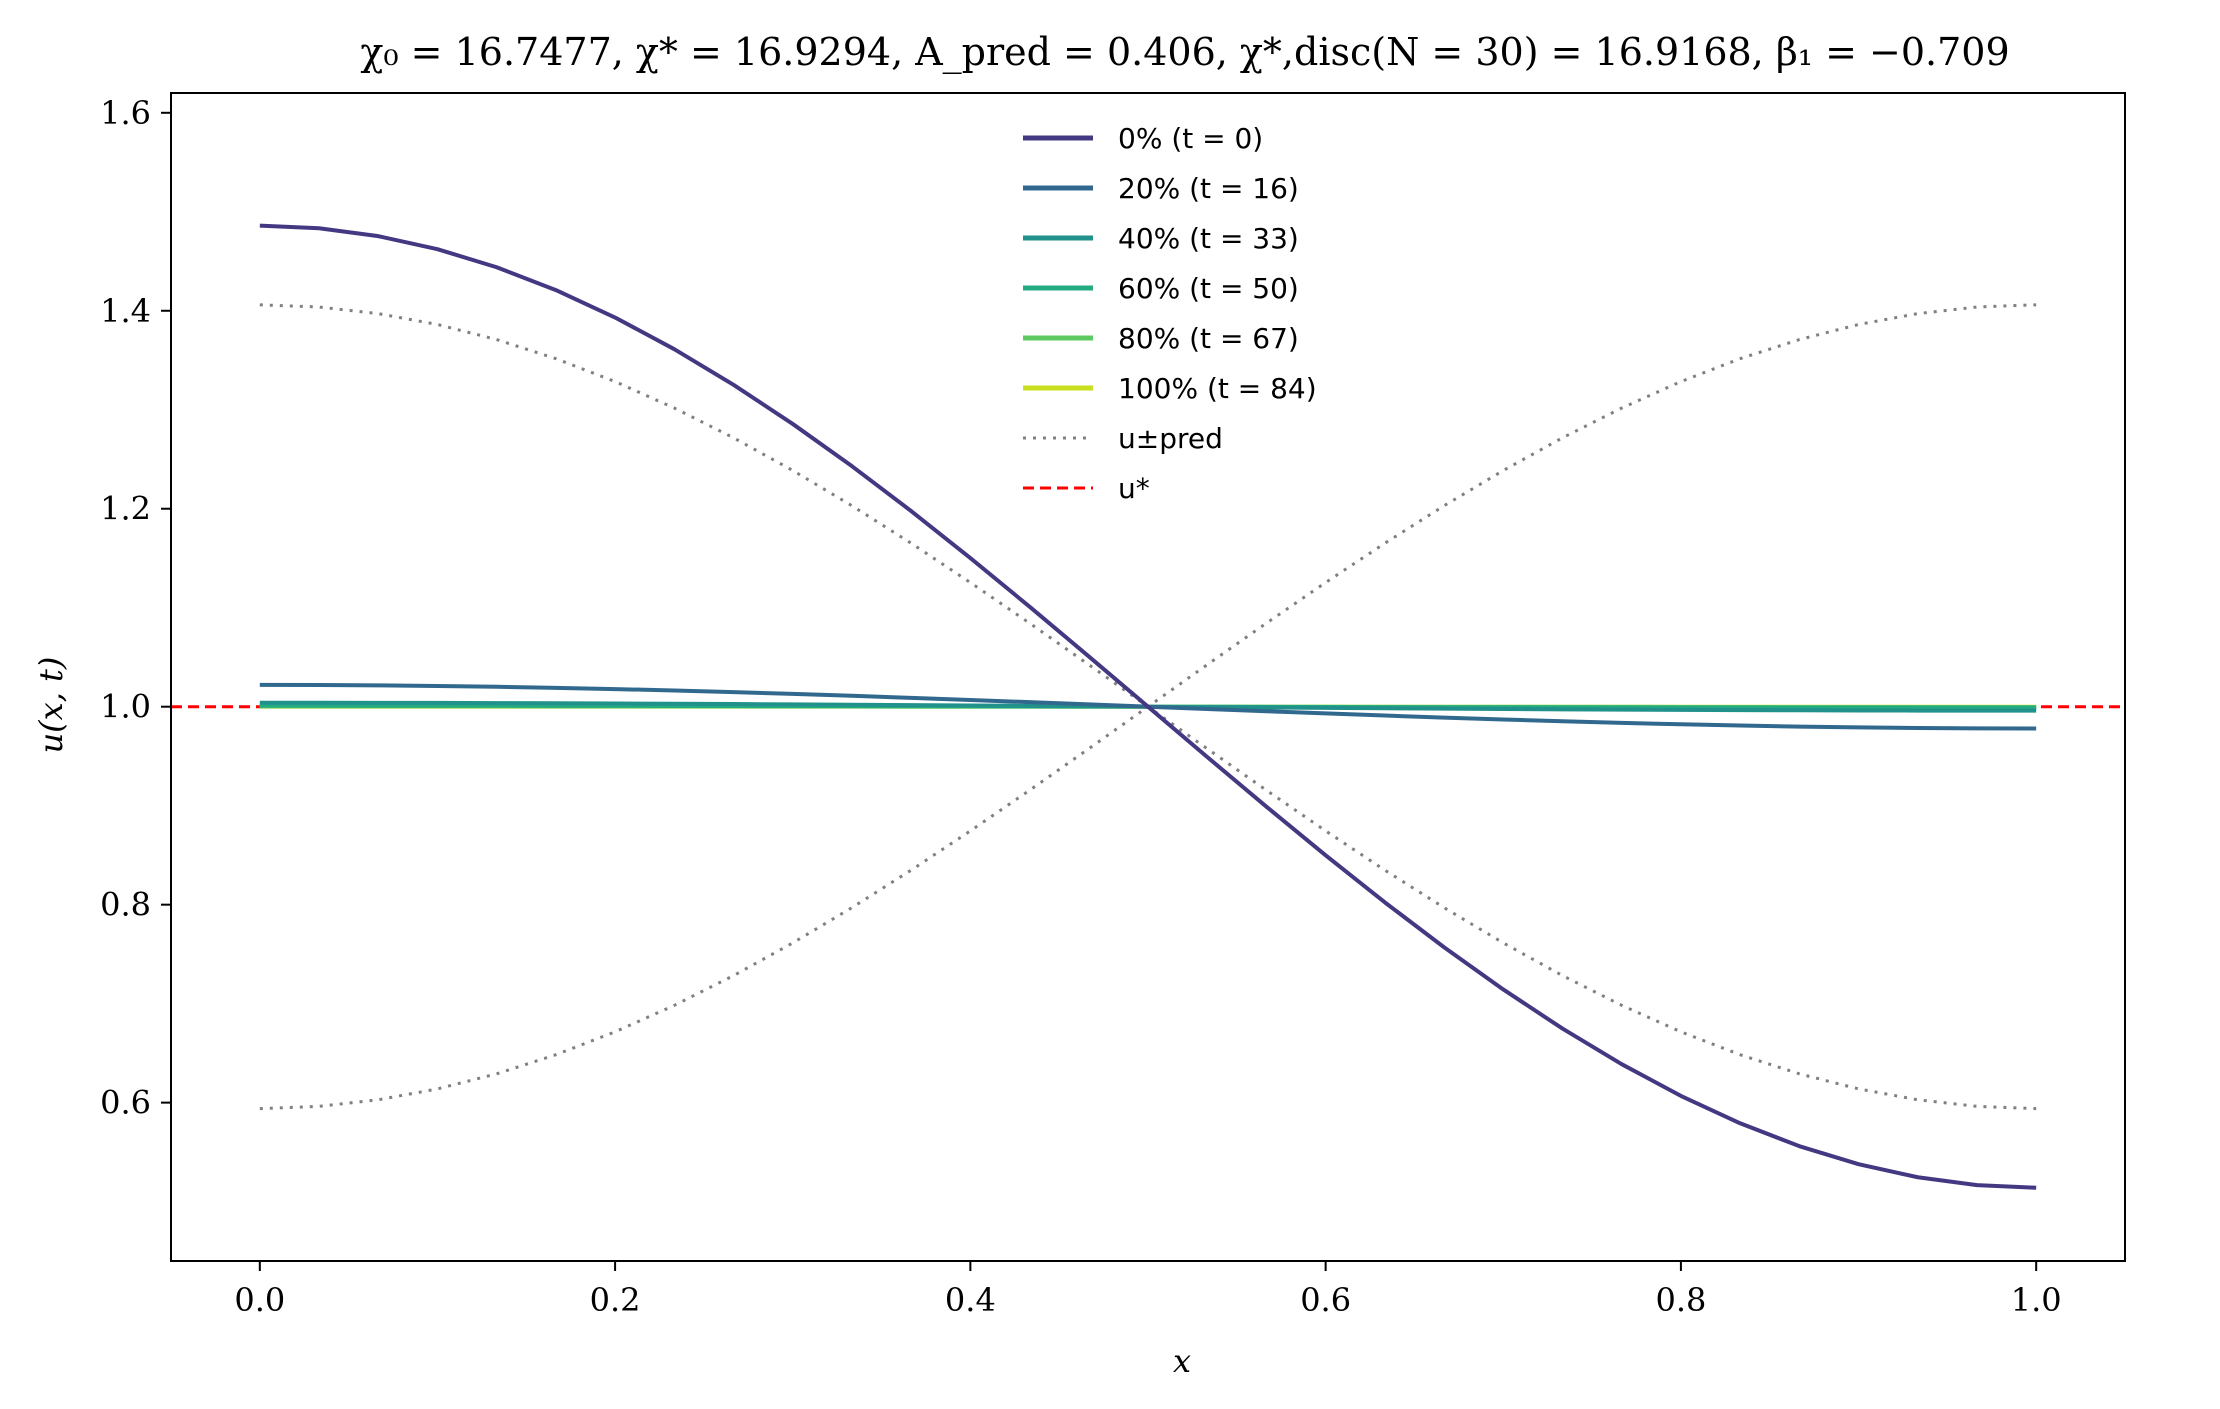 Image resolution: width=2220 pixels, height=1409 pixels. I want to click on x-tick-label: 0.4, so click(970, 1300).